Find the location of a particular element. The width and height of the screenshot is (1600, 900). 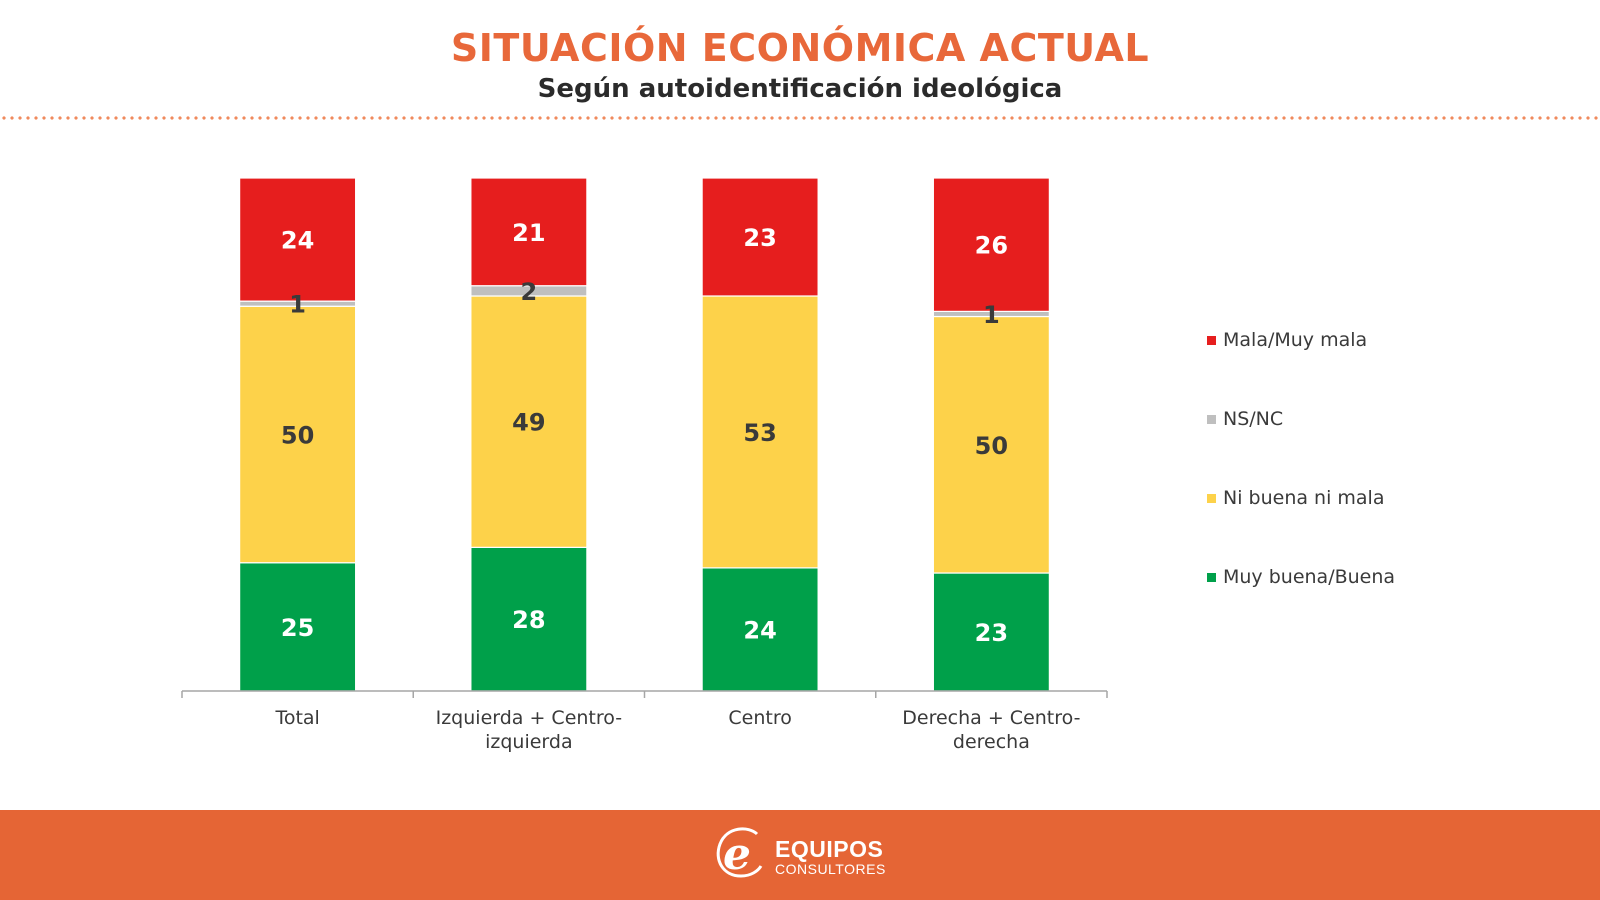

data-label: 2 is located at coordinates (529, 292).